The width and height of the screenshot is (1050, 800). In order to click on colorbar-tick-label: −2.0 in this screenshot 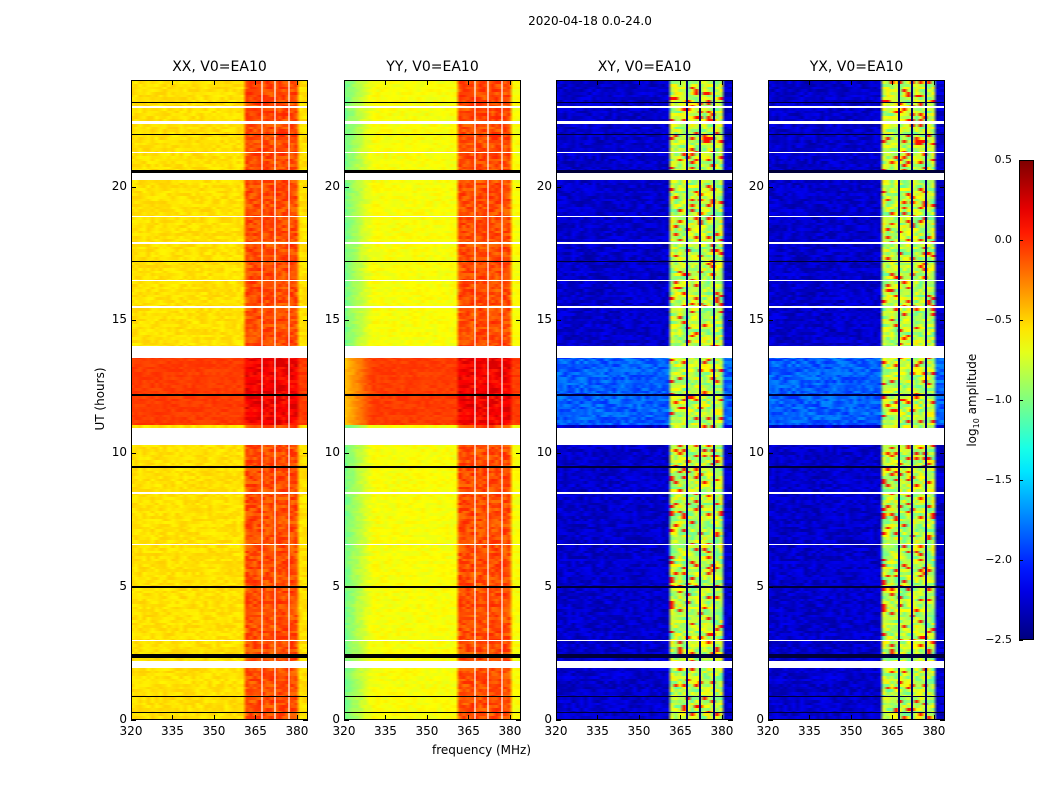, I will do `click(998, 559)`.